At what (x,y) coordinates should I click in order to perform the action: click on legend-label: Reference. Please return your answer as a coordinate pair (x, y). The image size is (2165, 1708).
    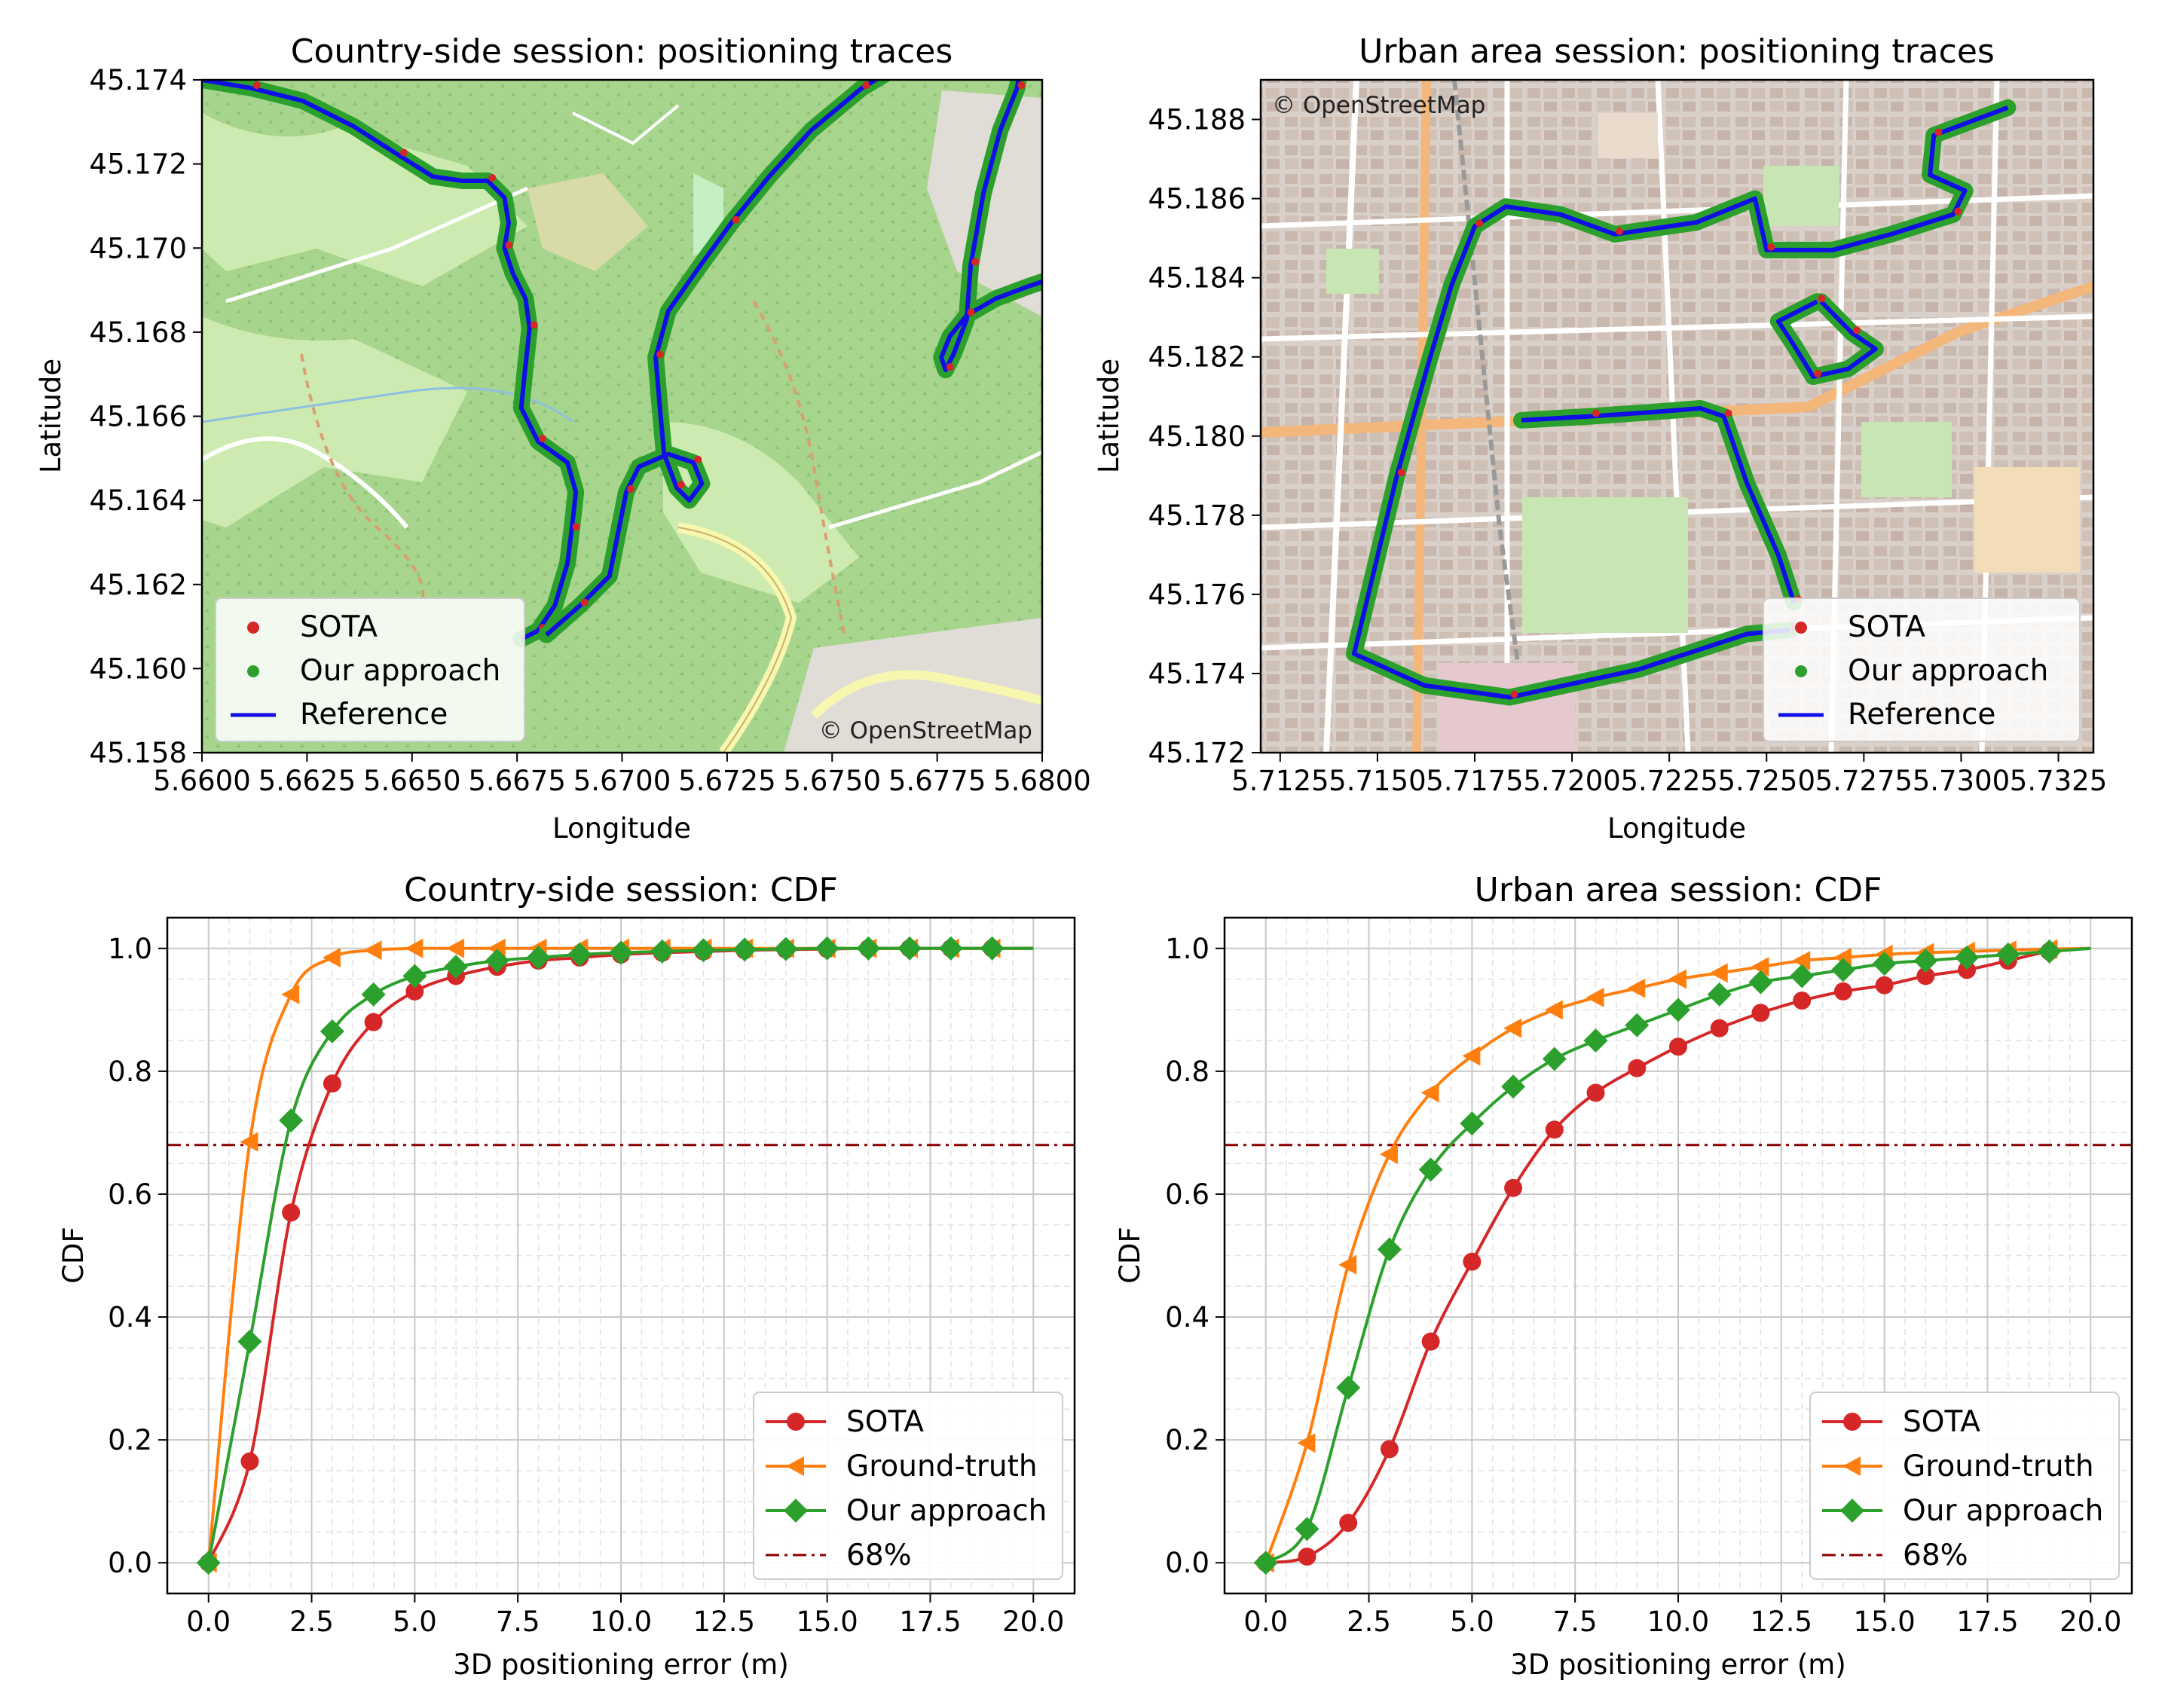
    Looking at the image, I should click on (374, 715).